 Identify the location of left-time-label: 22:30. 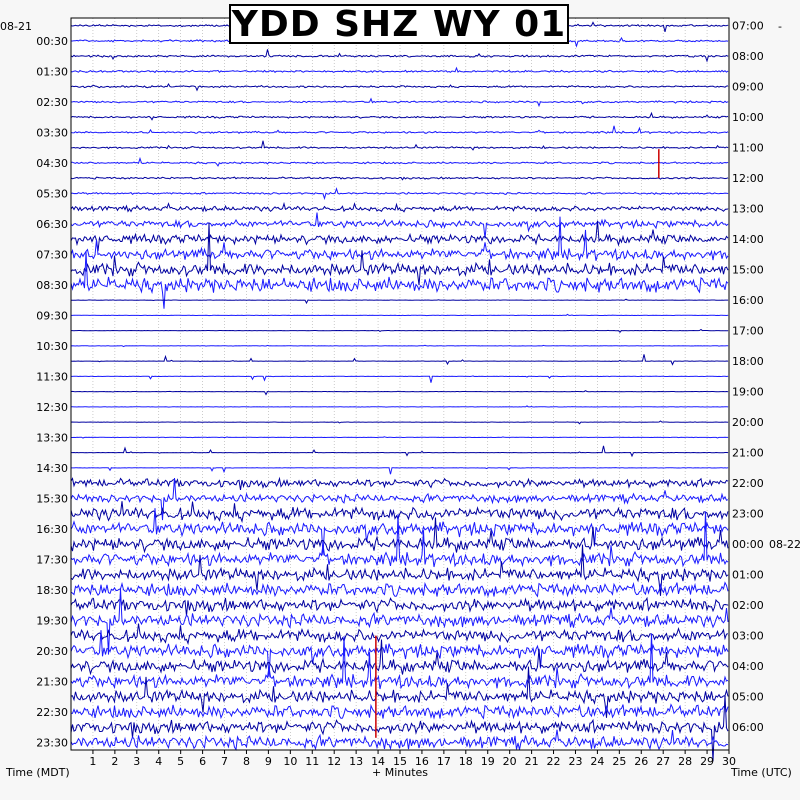
(52, 712).